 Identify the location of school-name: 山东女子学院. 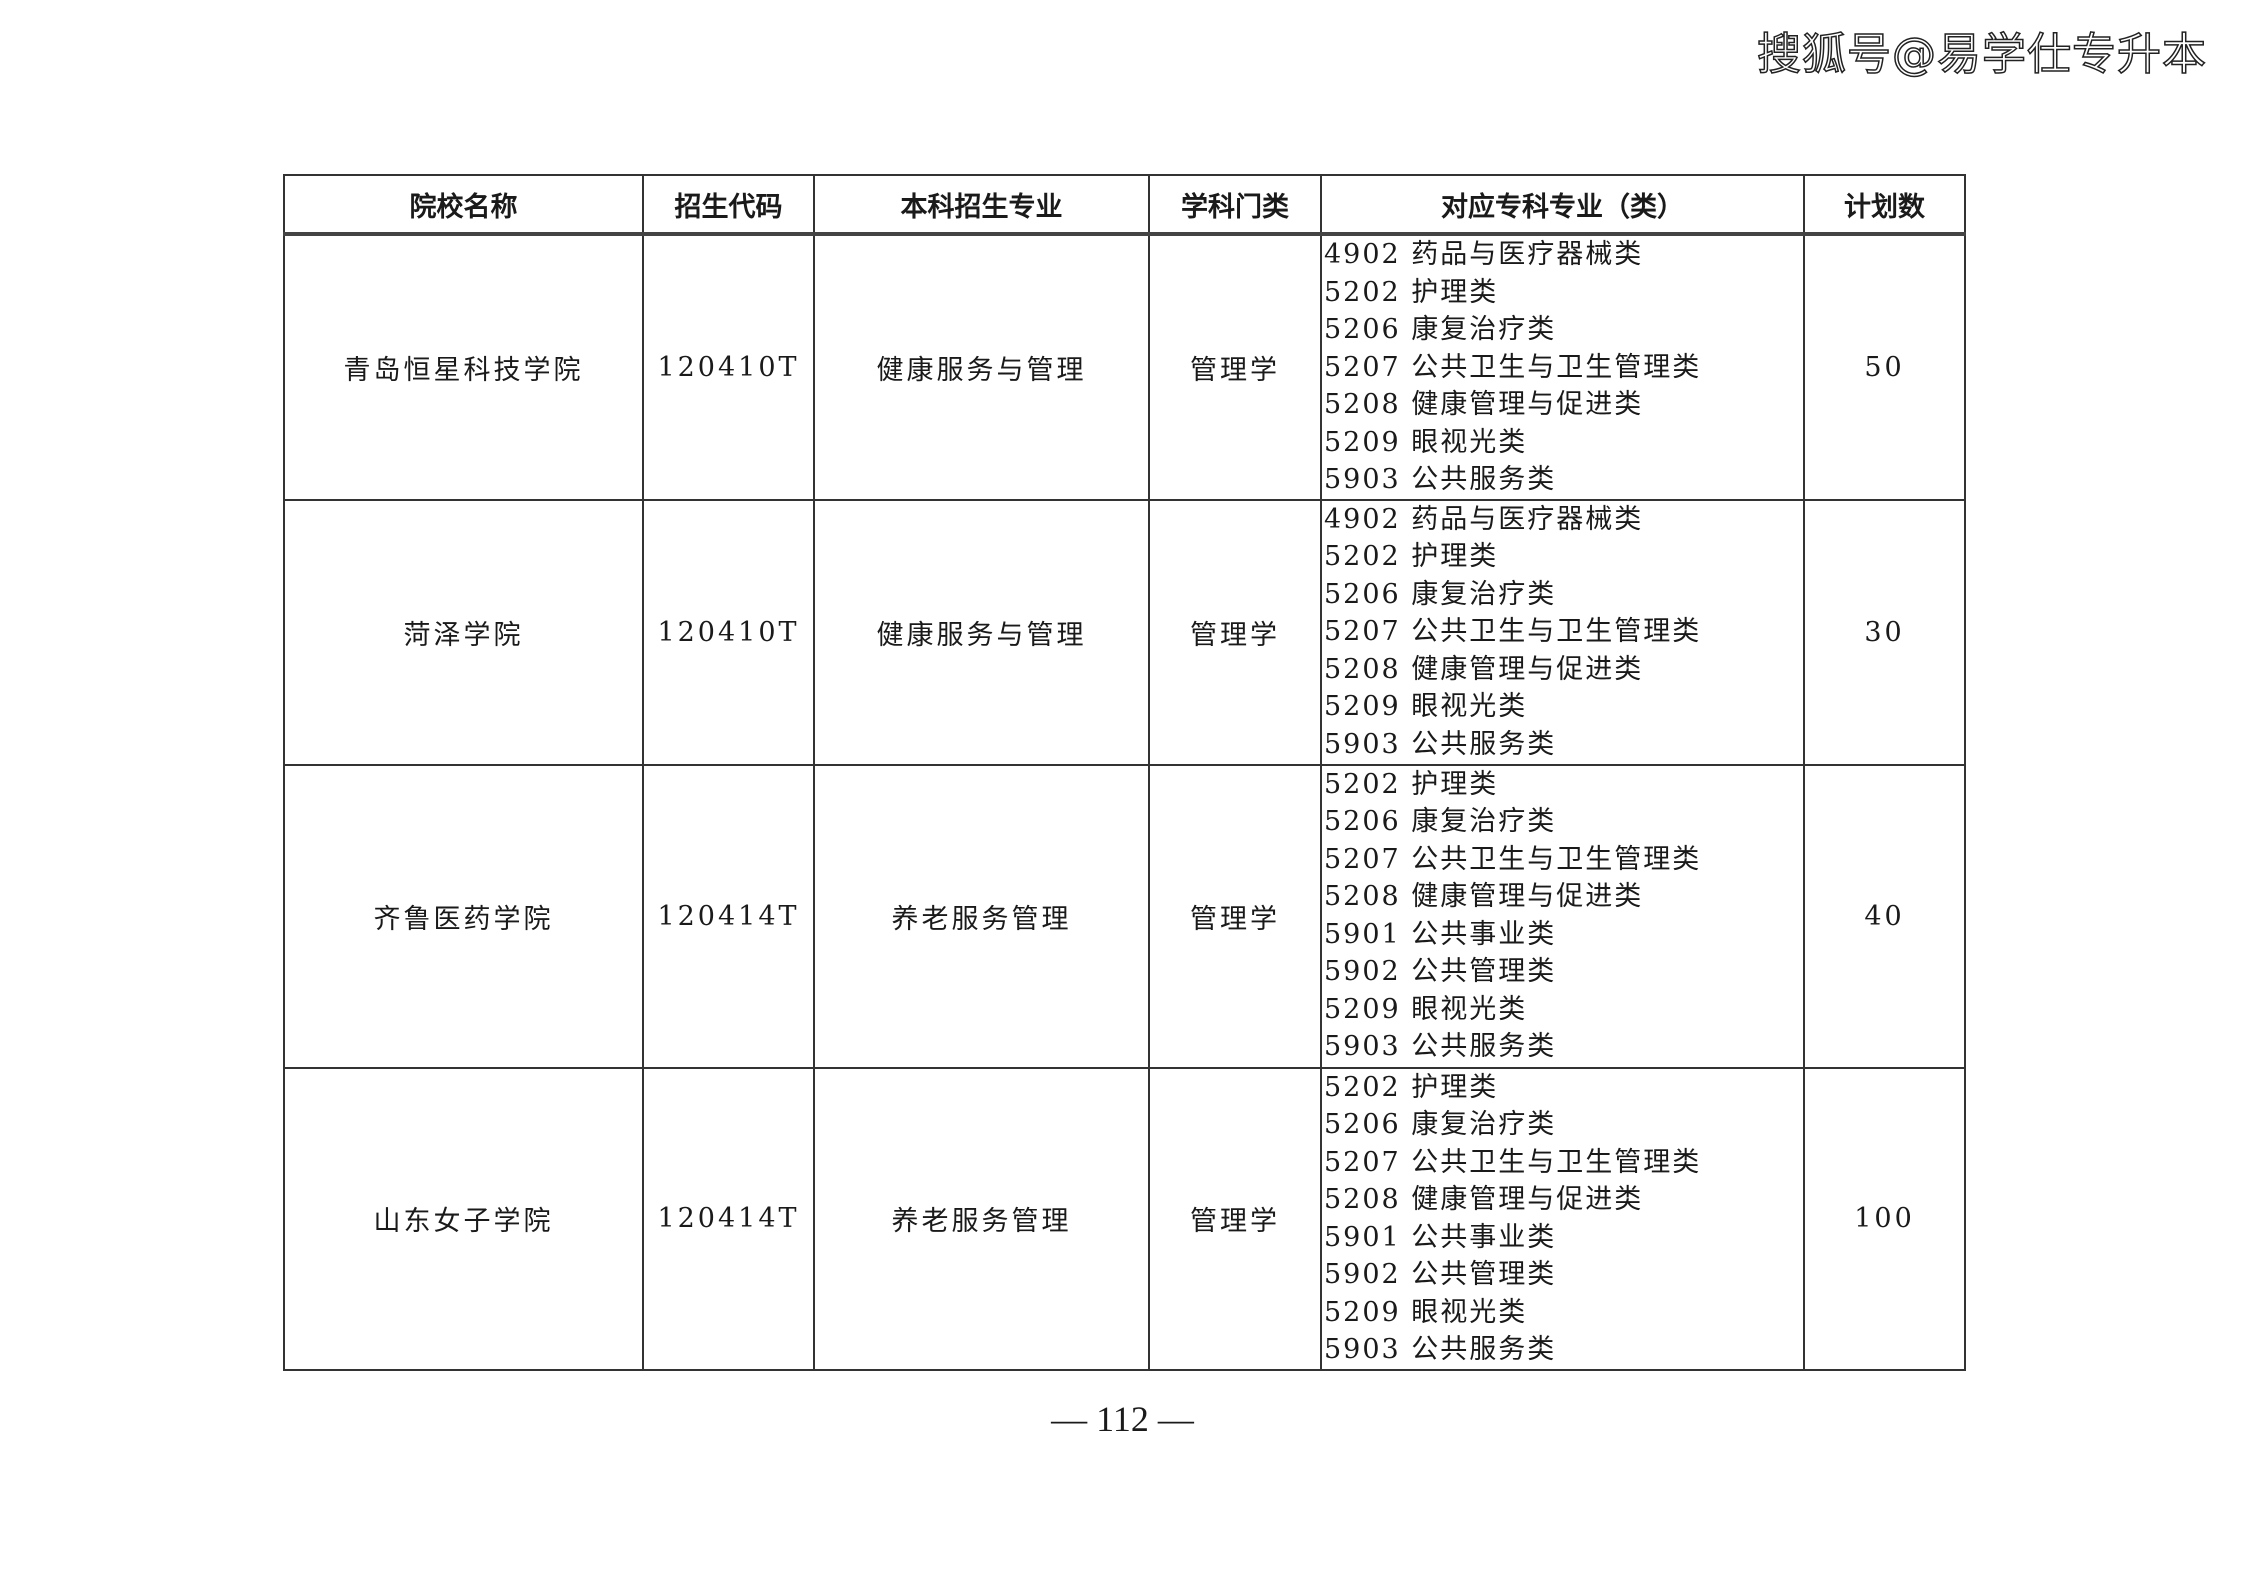
(463, 1218).